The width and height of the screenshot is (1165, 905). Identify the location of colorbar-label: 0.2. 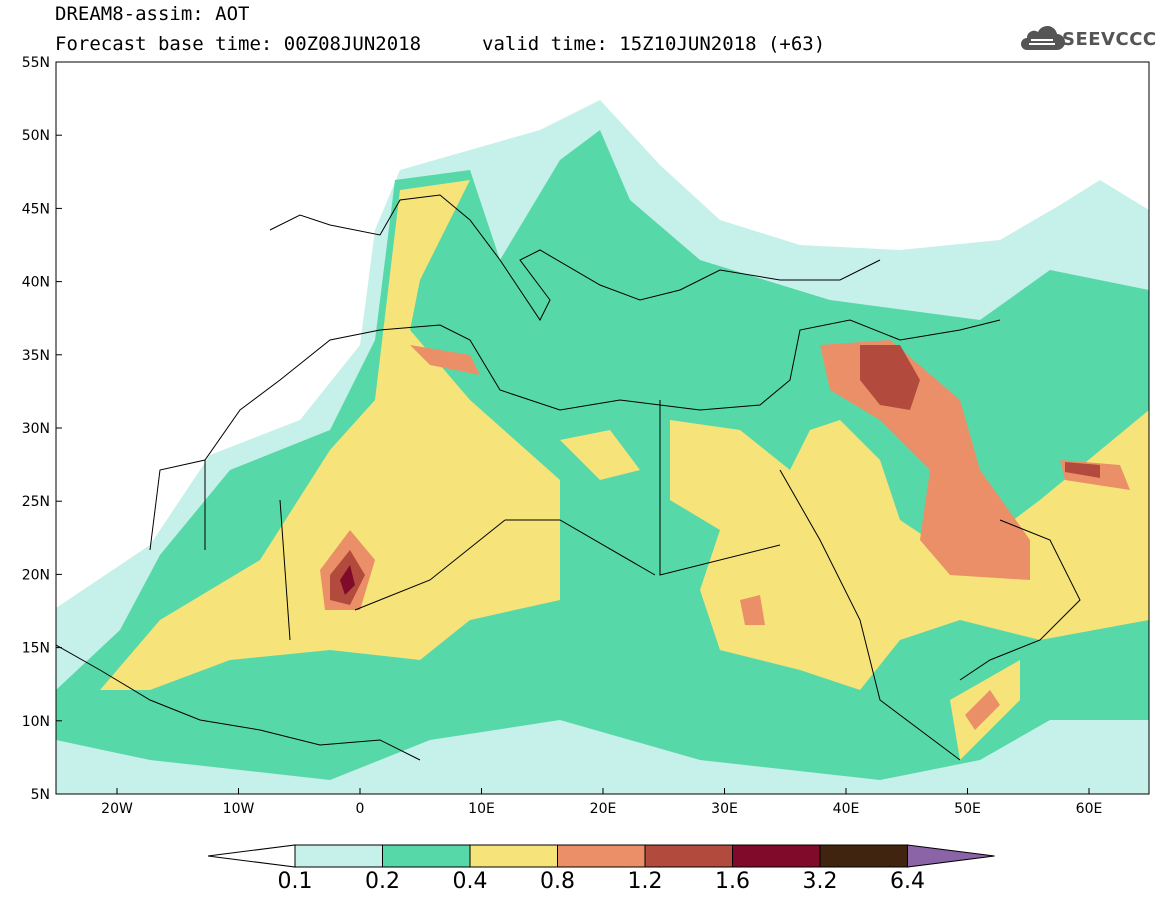
(382, 881).